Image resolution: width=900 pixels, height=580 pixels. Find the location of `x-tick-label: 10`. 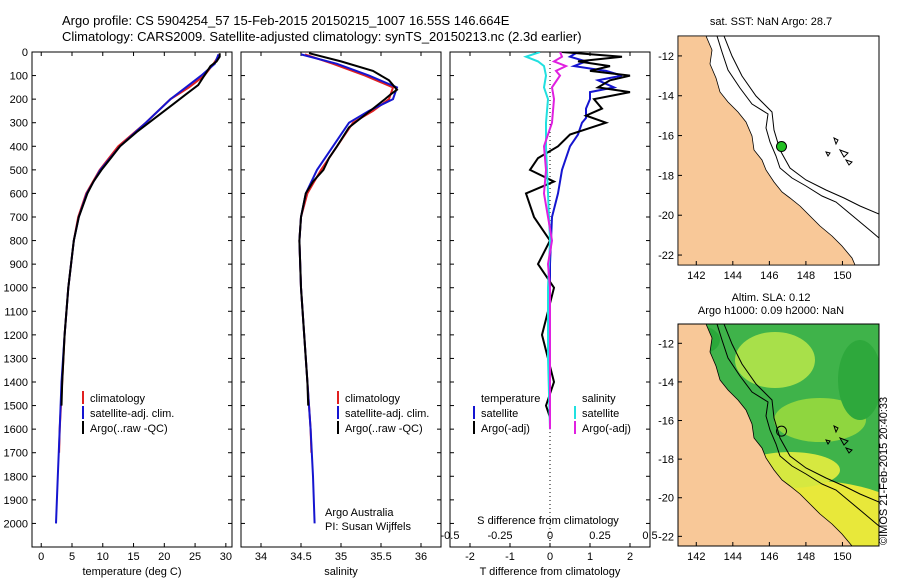

x-tick-label: 10 is located at coordinates (103, 557).